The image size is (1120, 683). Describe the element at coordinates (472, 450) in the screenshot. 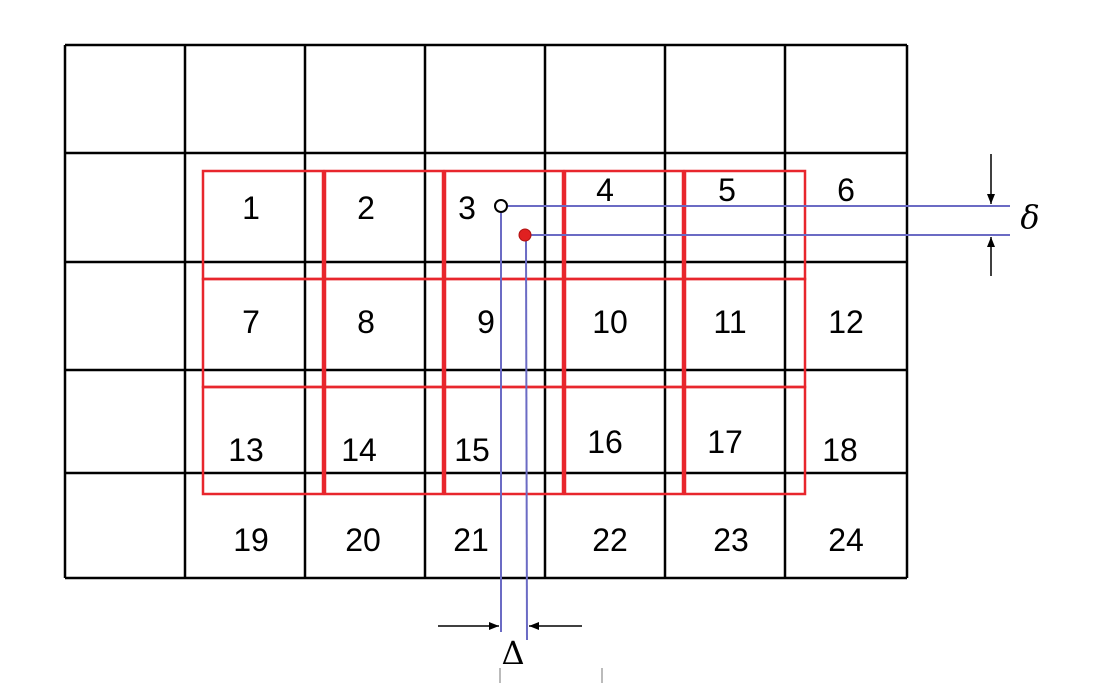

I see `cell-label: 15` at that location.